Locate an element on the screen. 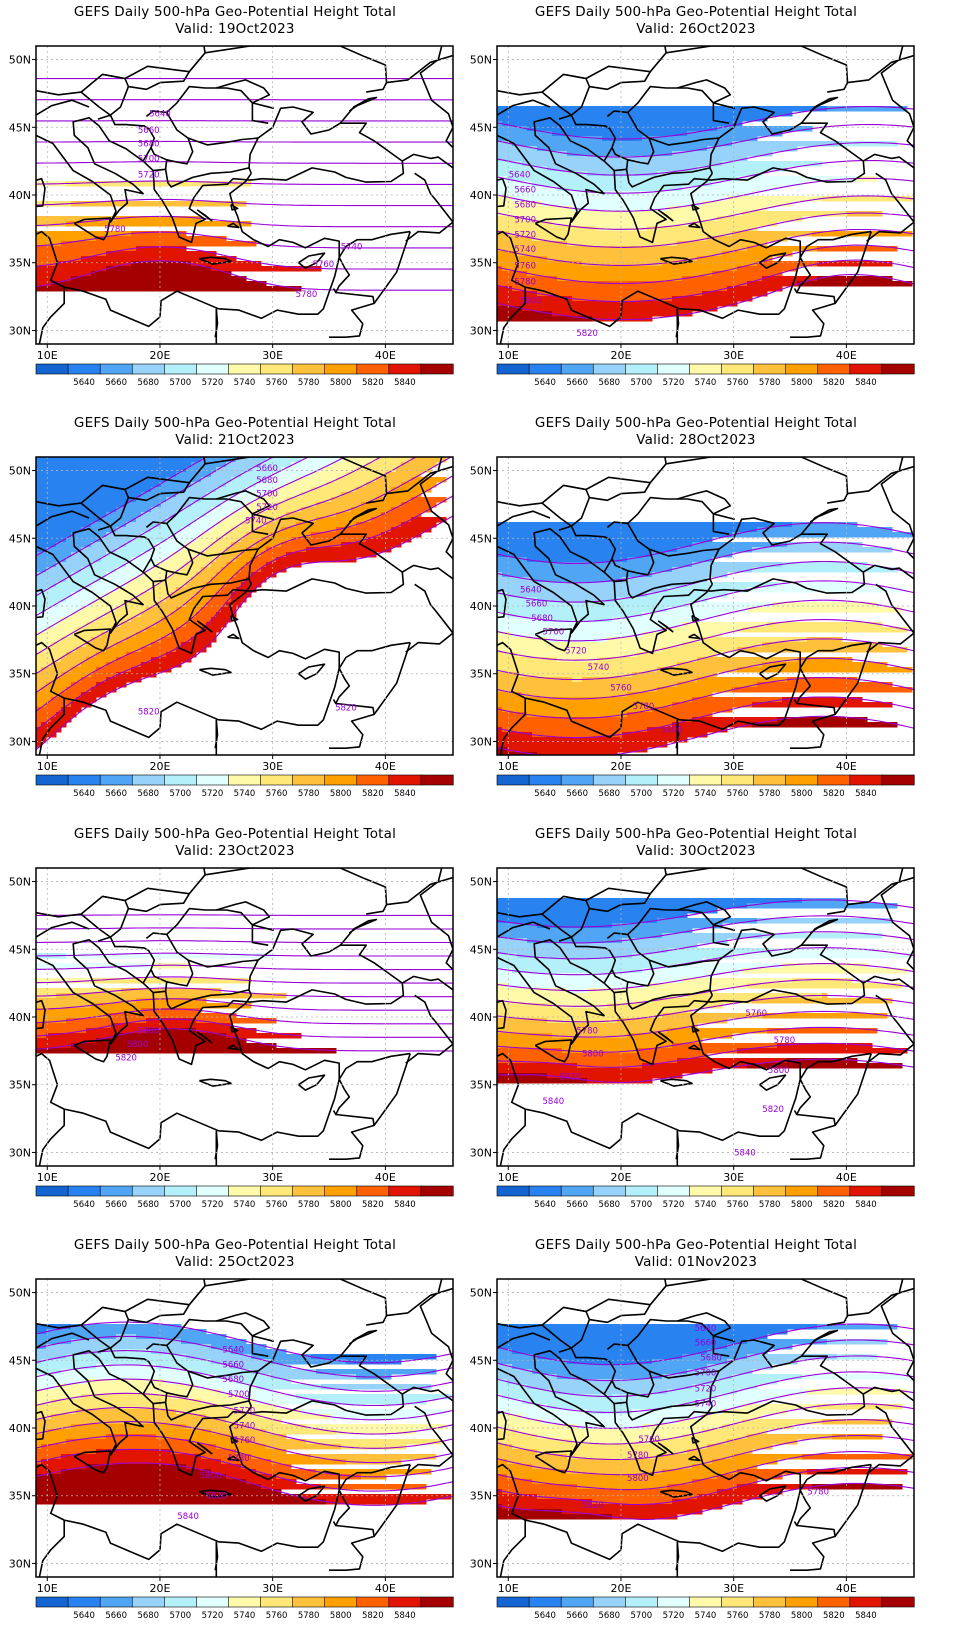  contour-label: 5720 is located at coordinates (576, 652).